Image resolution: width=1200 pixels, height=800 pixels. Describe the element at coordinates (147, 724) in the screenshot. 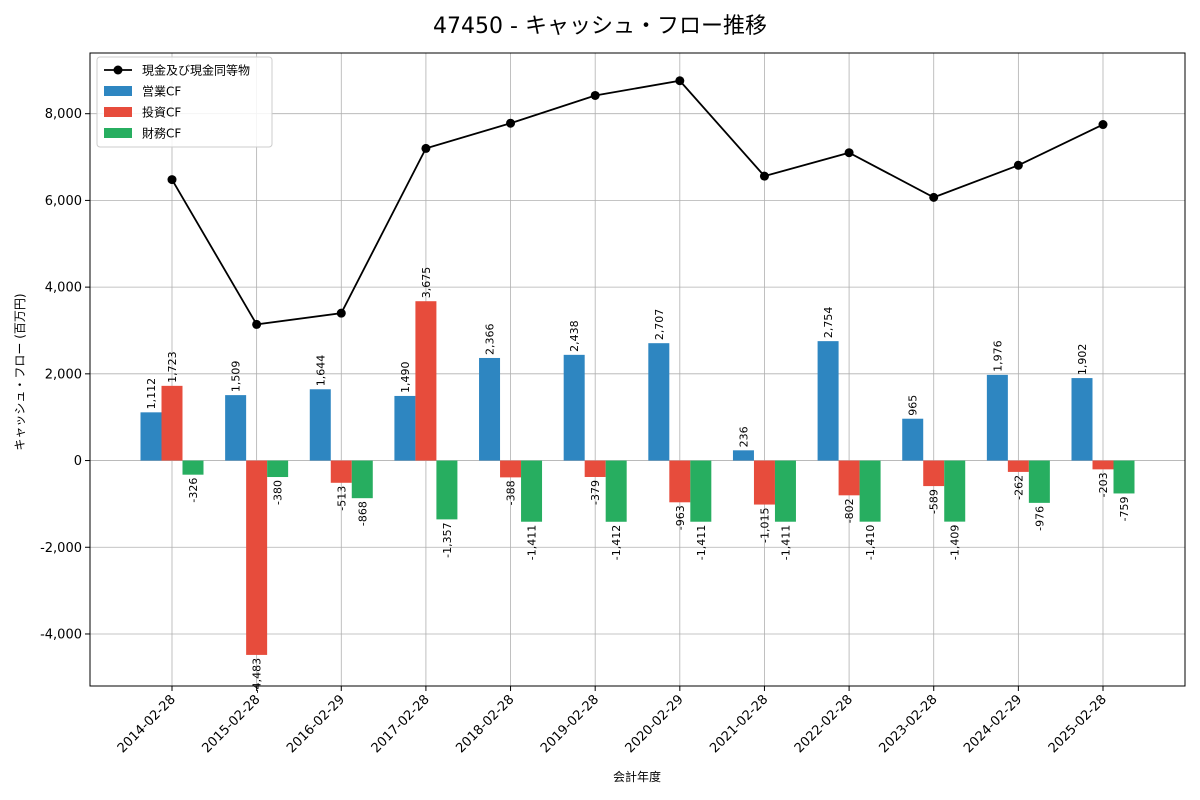

I see `x-tick-label: 2014-02-28` at that location.